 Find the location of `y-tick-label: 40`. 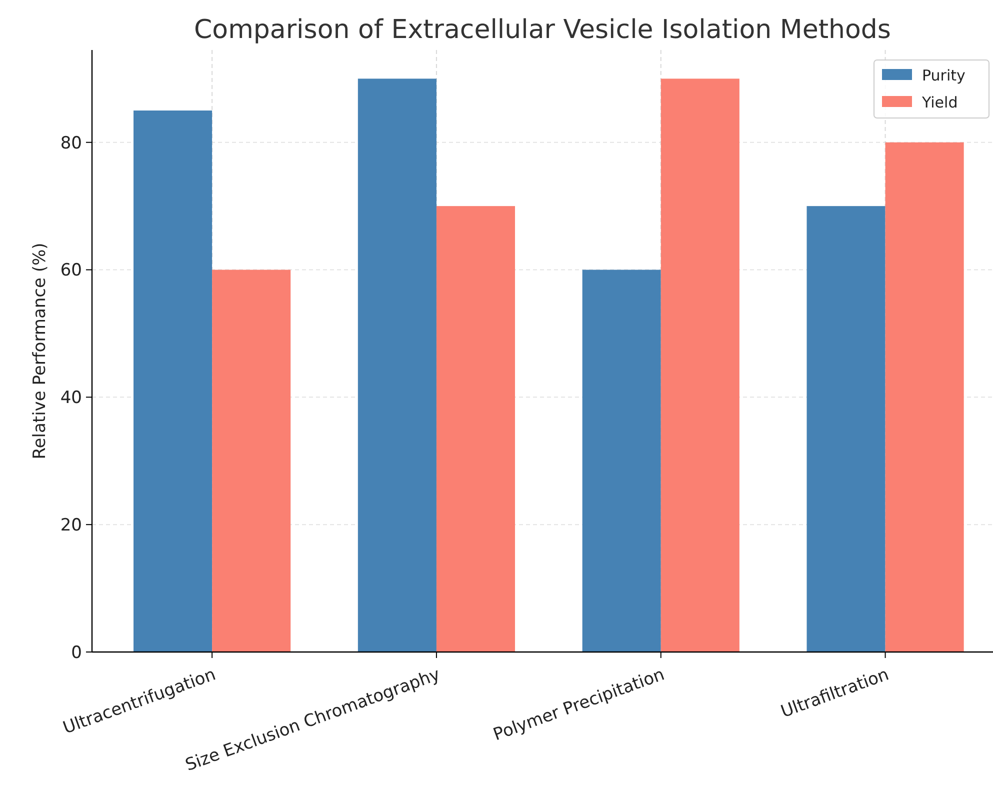

y-tick-label: 40 is located at coordinates (71, 398).